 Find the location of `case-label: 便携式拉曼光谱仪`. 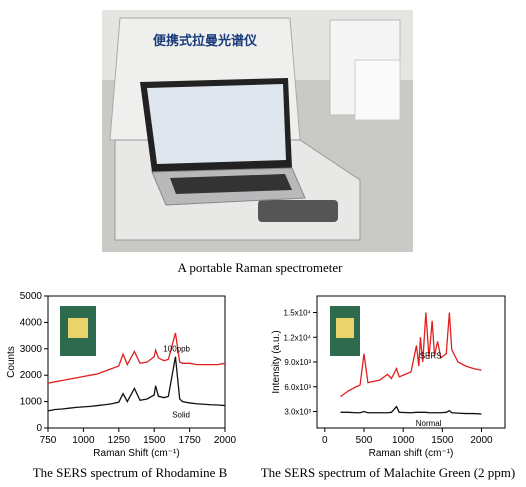

case-label: 便携式拉曼光谱仪 is located at coordinates (205, 40).